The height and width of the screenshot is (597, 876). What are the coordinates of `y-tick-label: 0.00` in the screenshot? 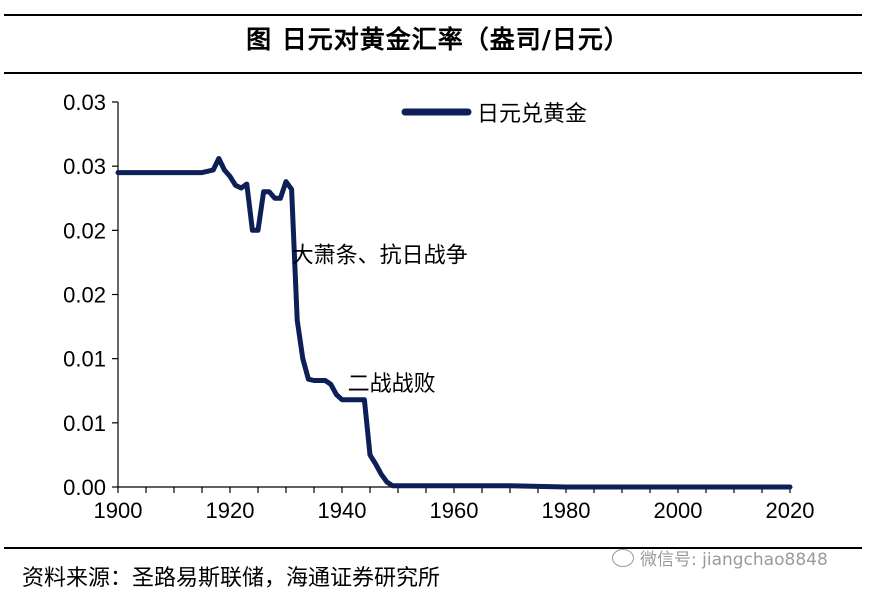 It's located at (84, 487).